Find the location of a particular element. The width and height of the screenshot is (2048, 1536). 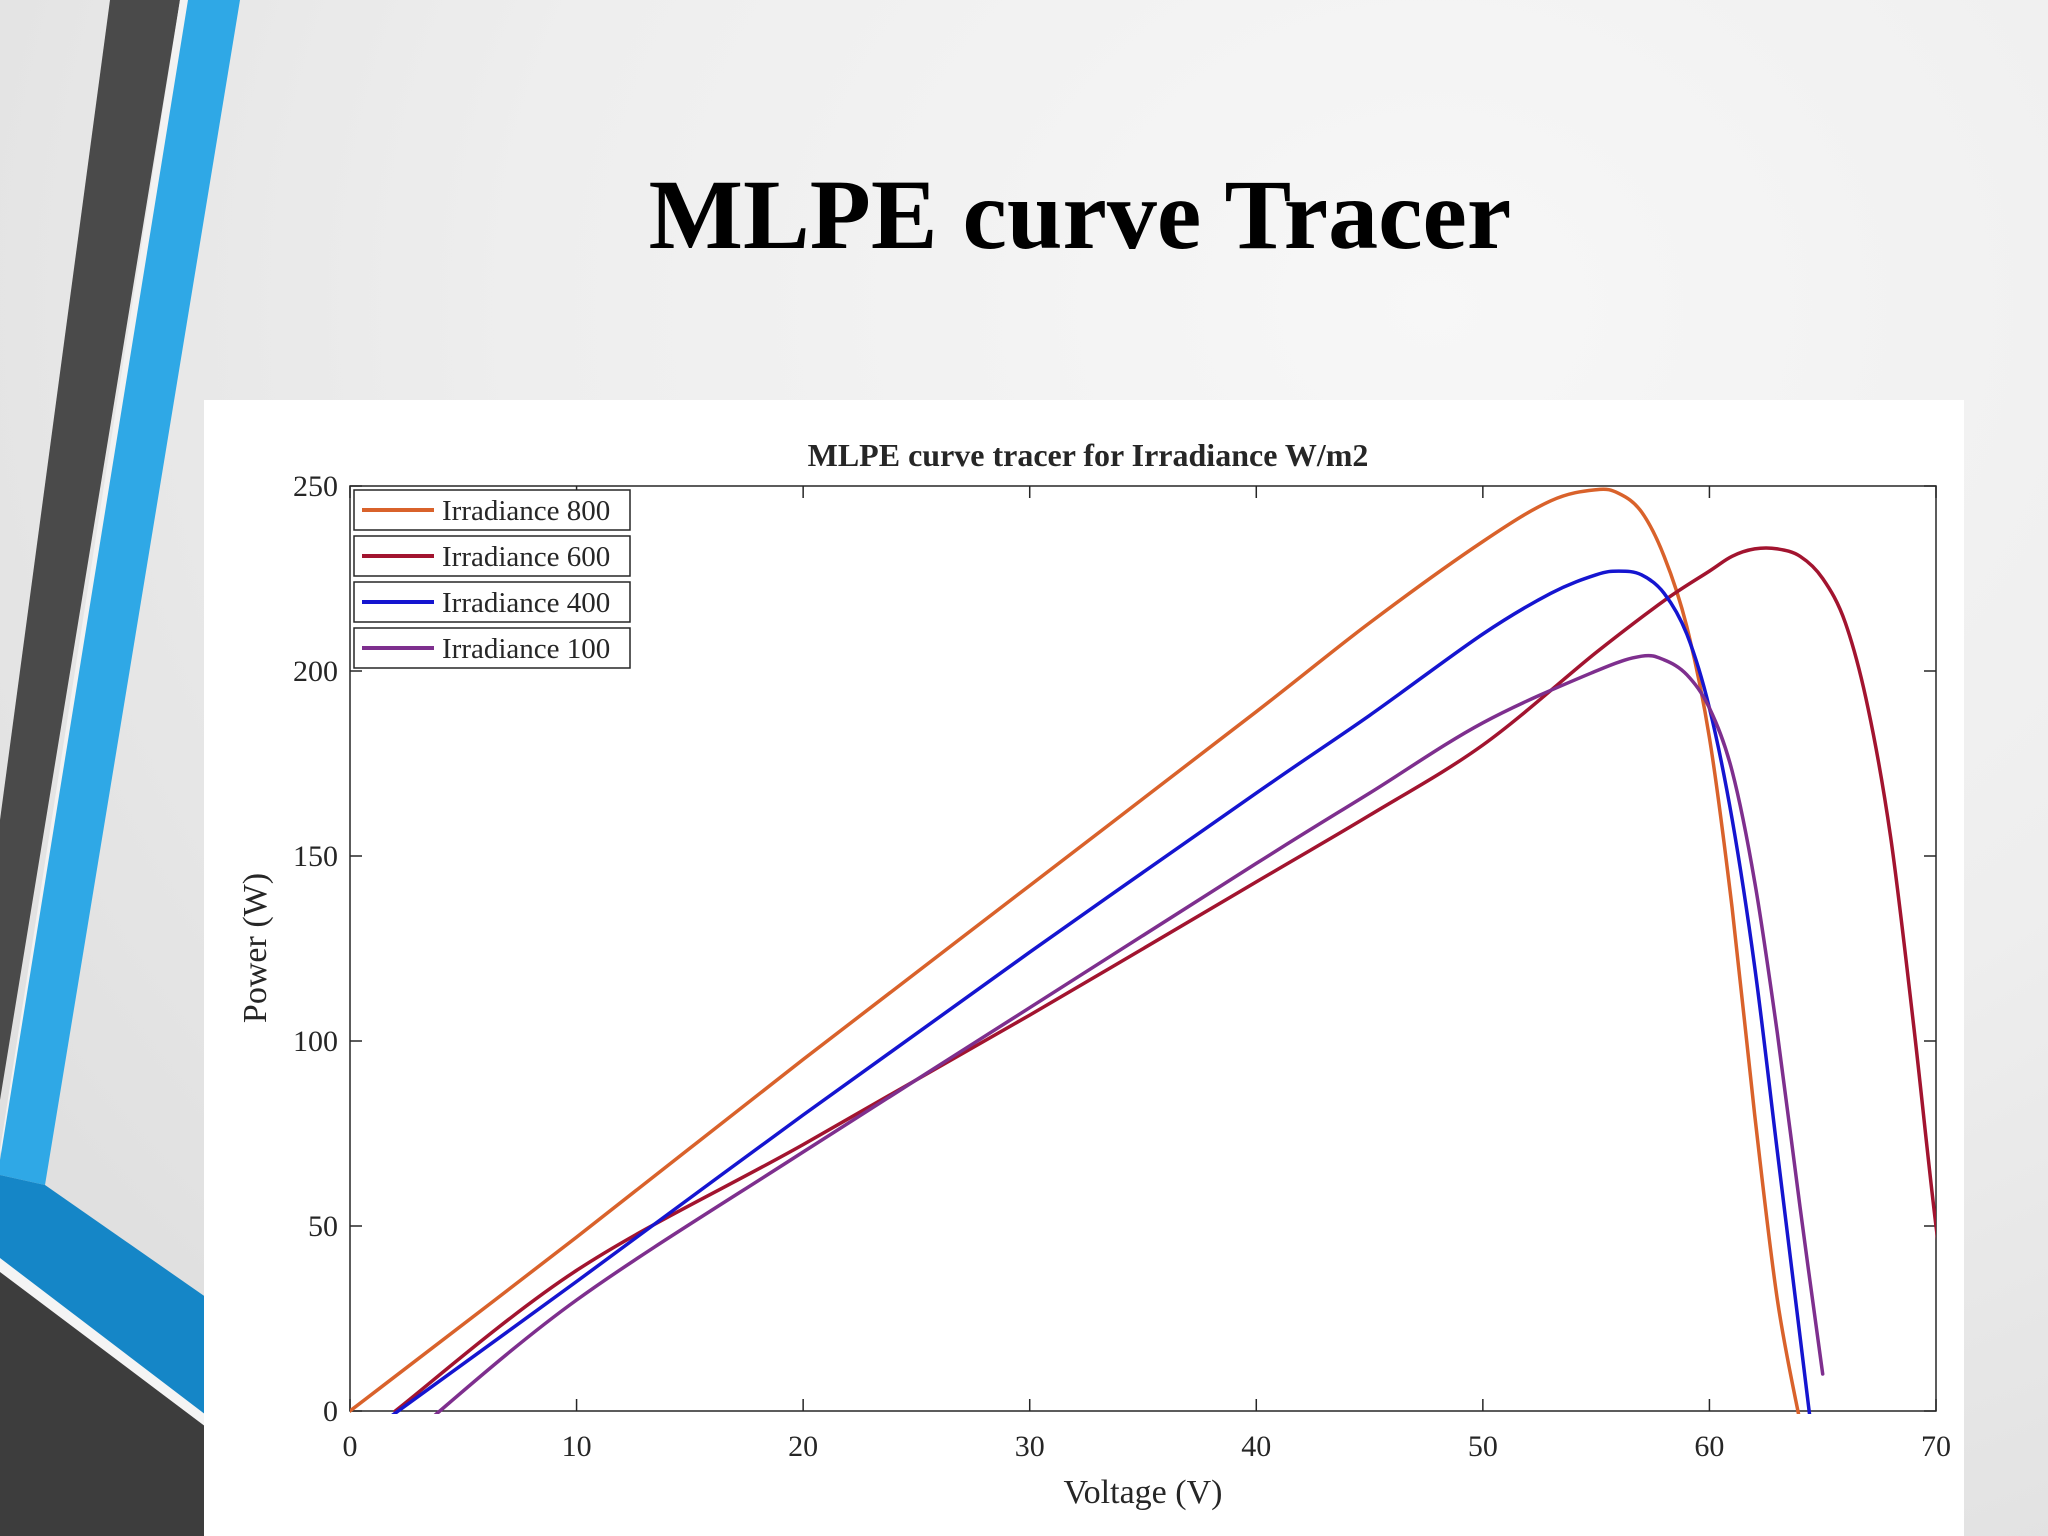

y-tick-label: 200 is located at coordinates (315, 671).